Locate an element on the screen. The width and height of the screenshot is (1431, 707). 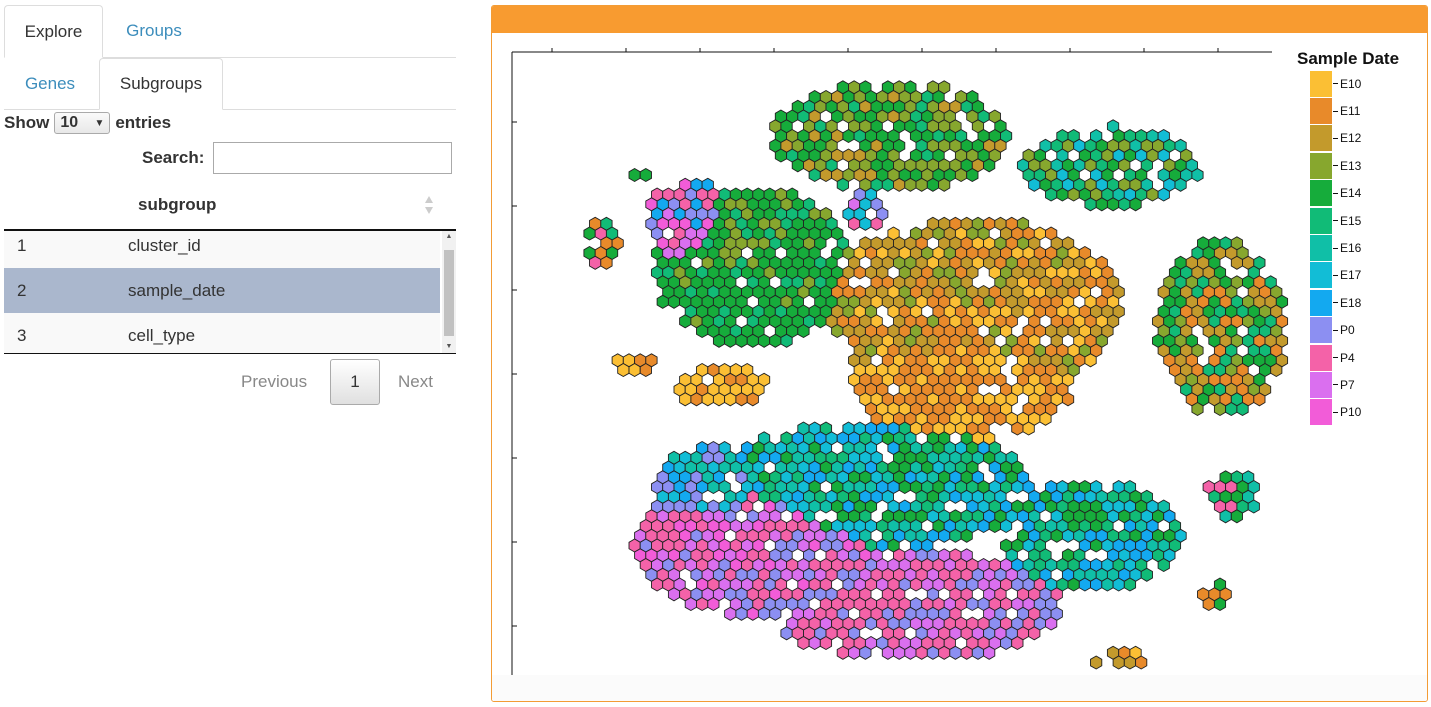
table-row: 2 sample_date is located at coordinates (222, 290).